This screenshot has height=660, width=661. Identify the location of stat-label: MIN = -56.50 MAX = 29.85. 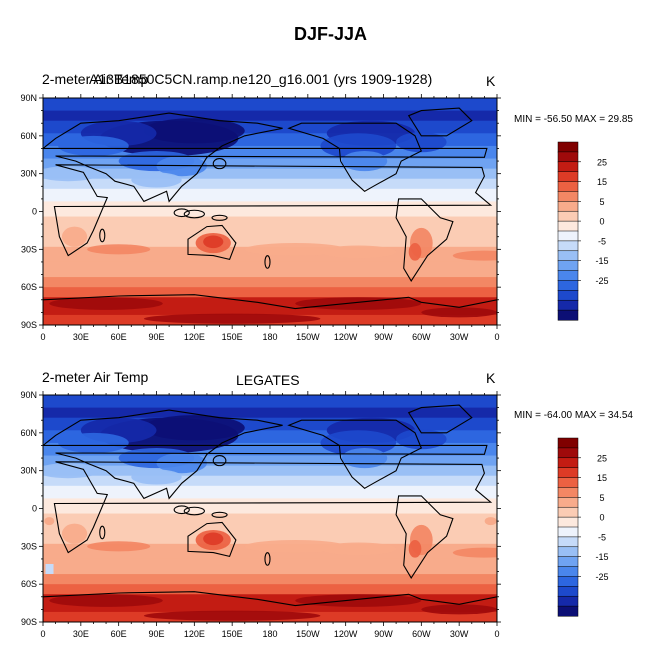
(573, 119).